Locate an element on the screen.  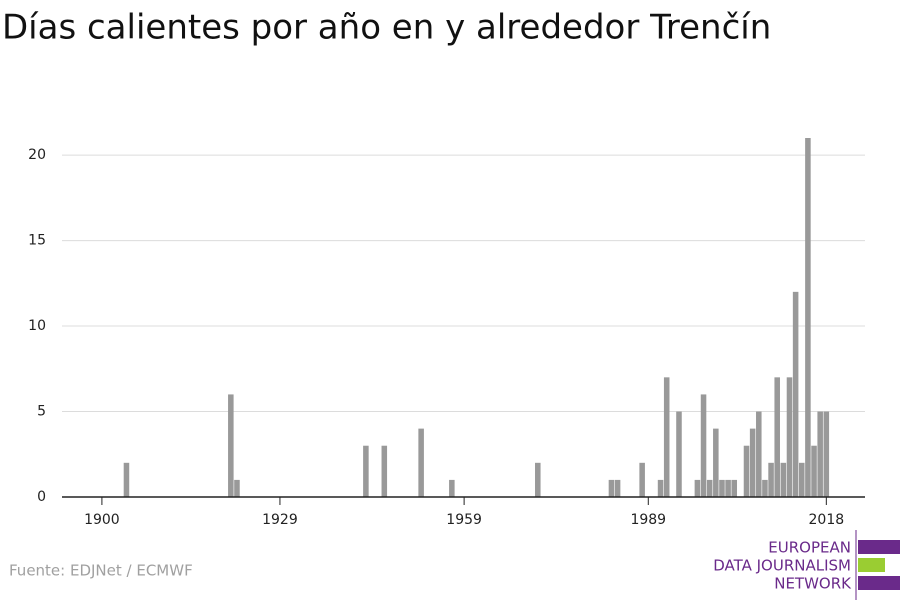
logo-text: EUROPEAN is located at coordinates (809, 548).